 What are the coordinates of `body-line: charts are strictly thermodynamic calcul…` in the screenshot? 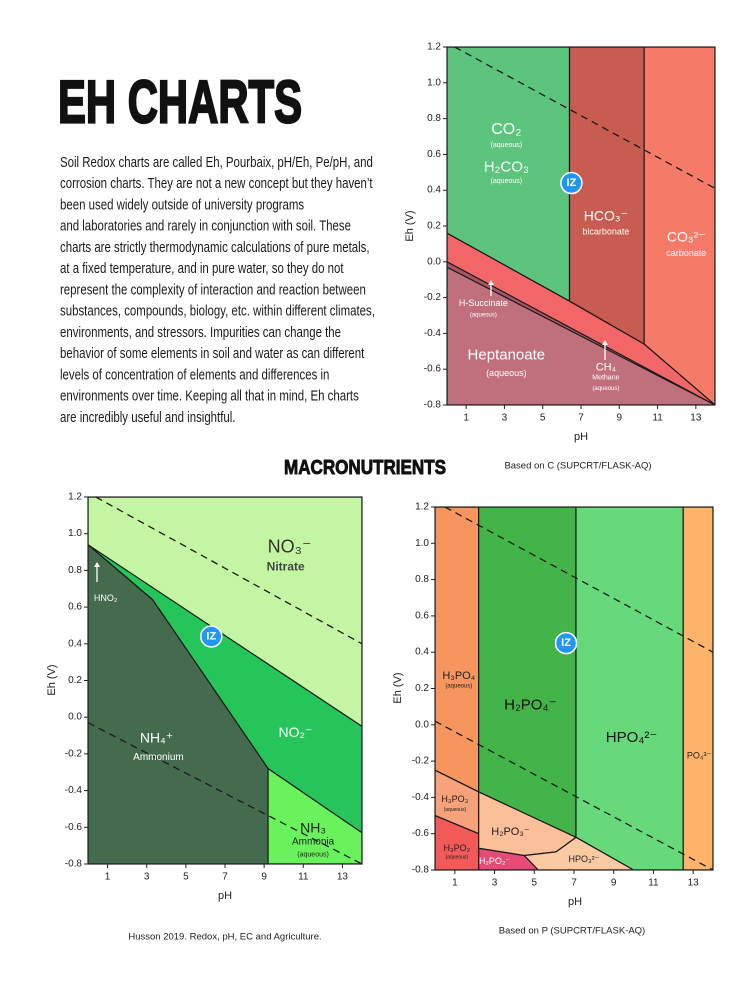 It's located at (215, 247).